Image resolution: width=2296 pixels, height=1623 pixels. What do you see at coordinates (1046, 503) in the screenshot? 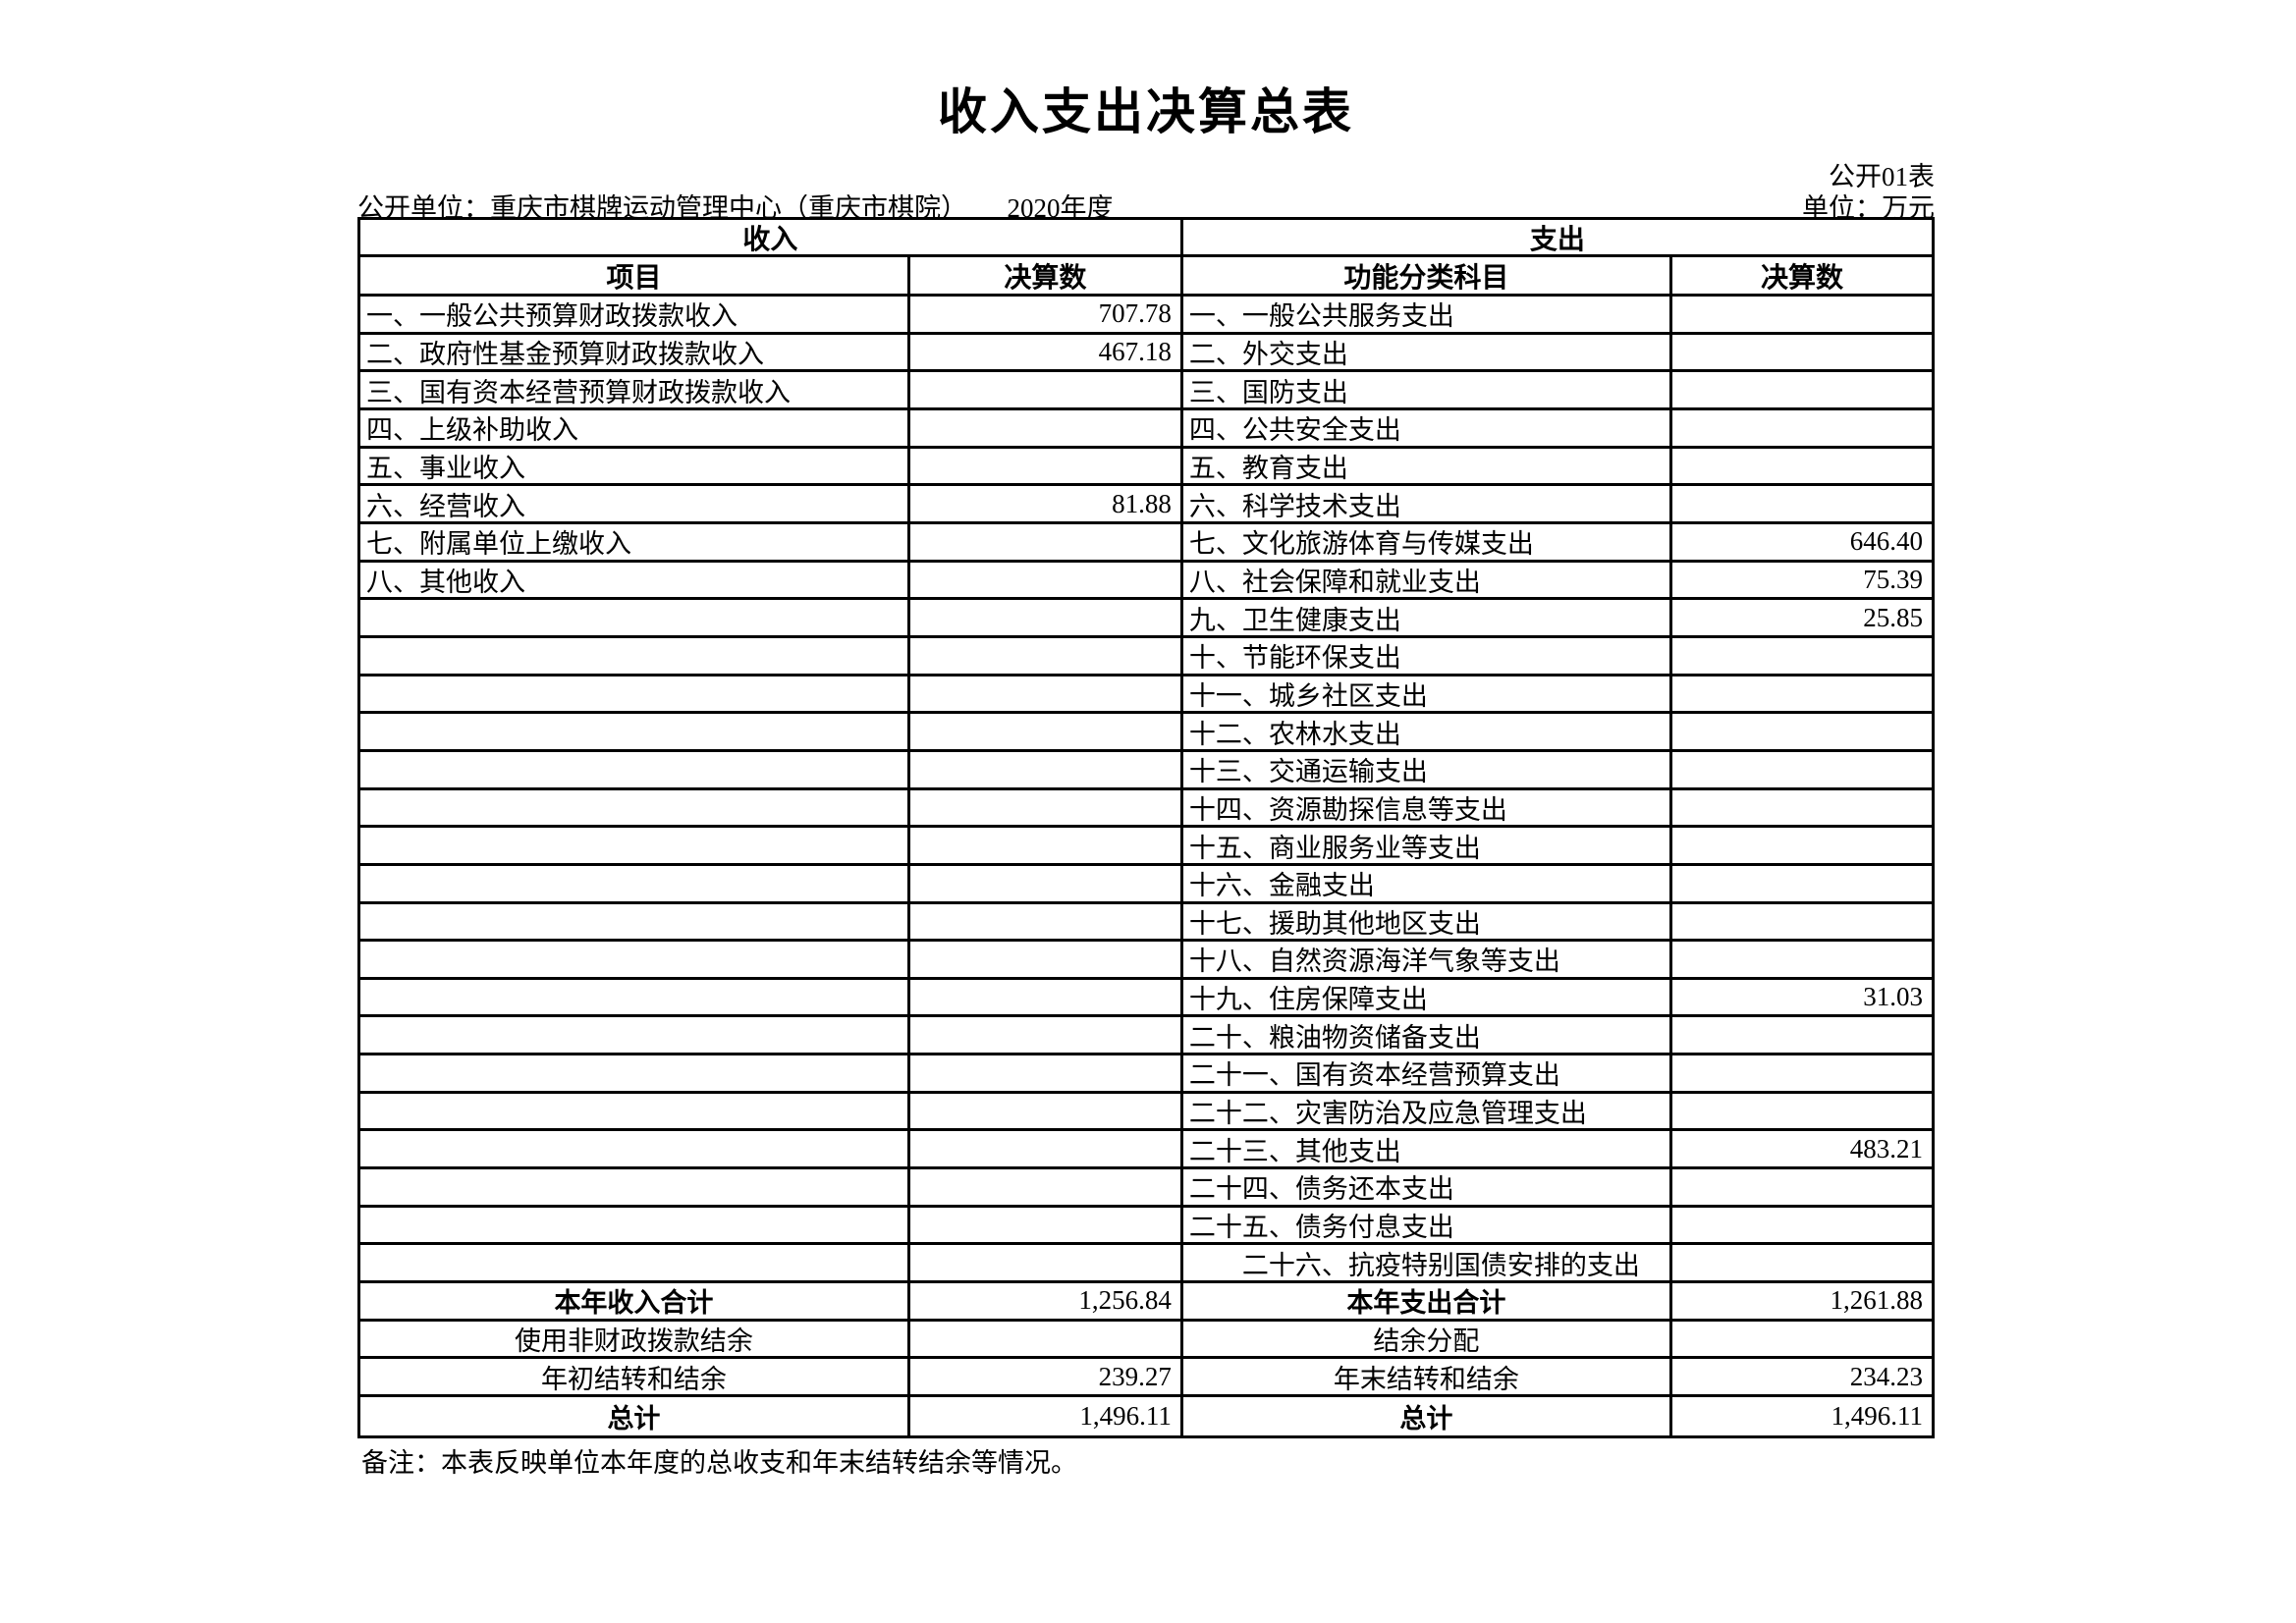
I see `income-amount-cell: 81.88` at bounding box center [1046, 503].